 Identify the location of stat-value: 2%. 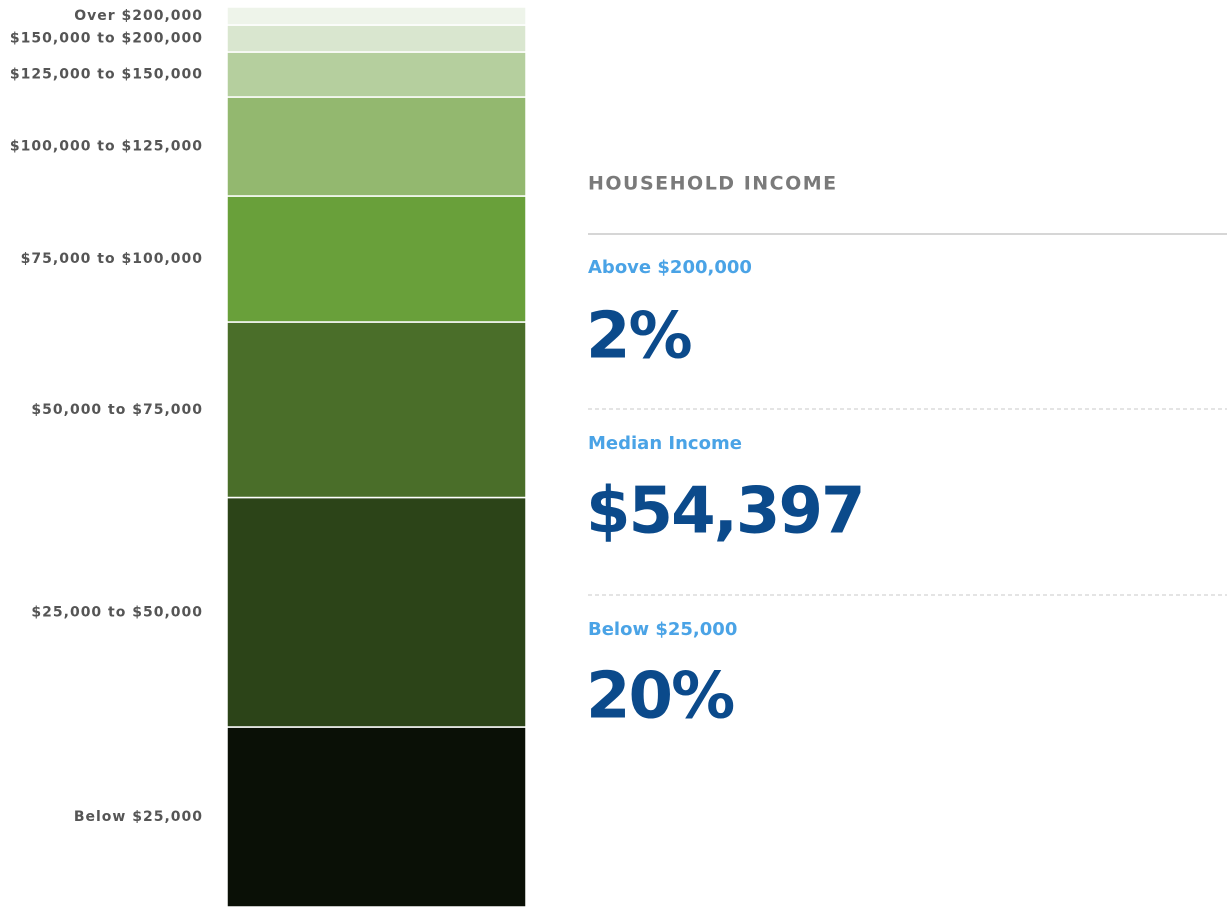
(639, 337).